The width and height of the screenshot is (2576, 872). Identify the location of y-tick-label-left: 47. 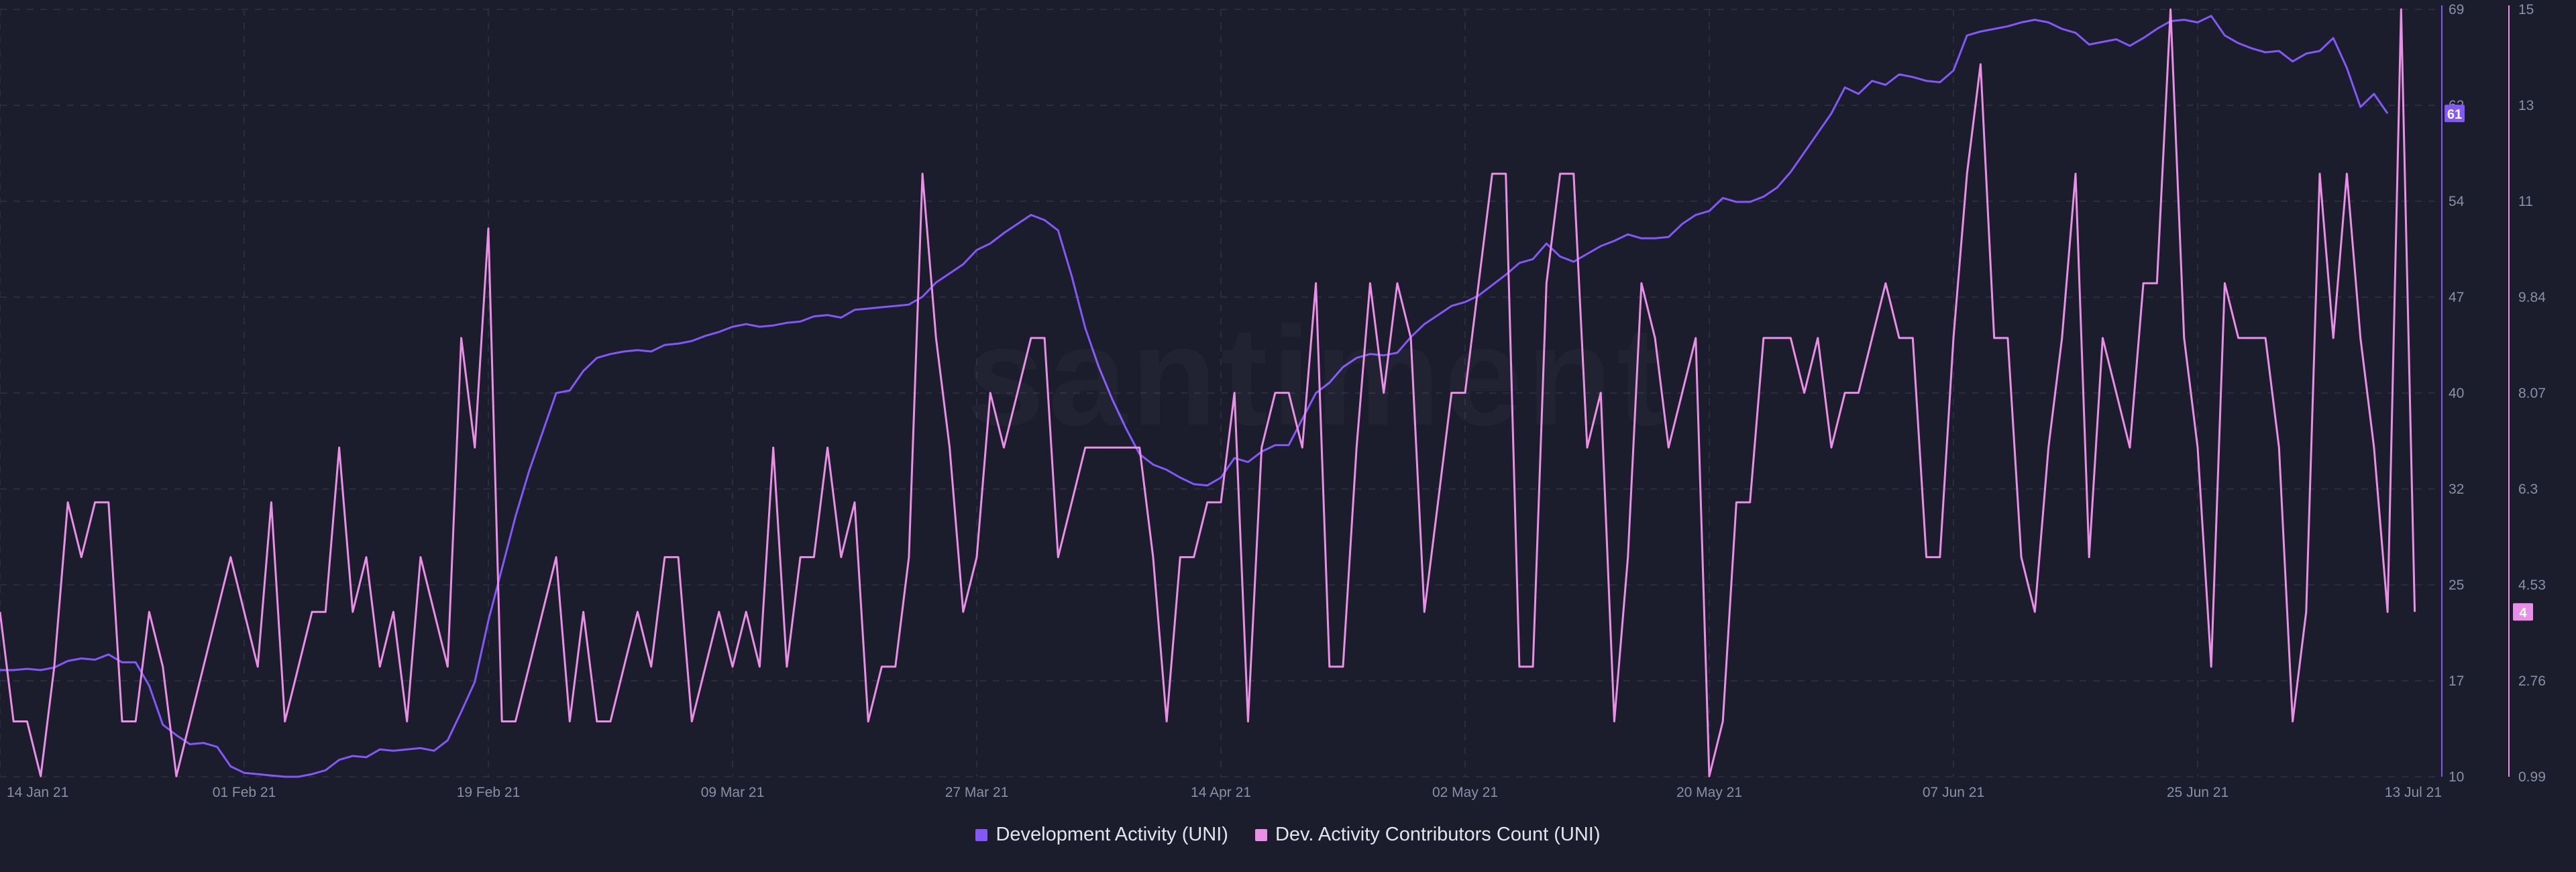
(2456, 298).